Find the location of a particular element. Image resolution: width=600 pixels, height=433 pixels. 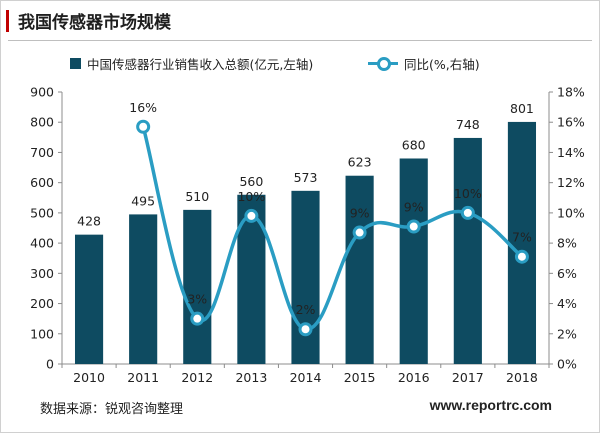

legend-bar-label: 中国传感器行业销售收入总额(亿元,左轴) is located at coordinates (200, 64).